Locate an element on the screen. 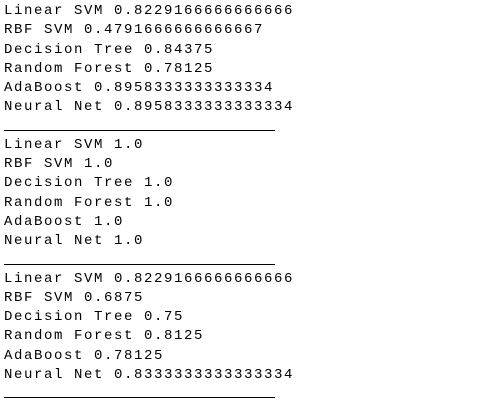  result-line: Decision Tree 0.75 is located at coordinates (94, 317).